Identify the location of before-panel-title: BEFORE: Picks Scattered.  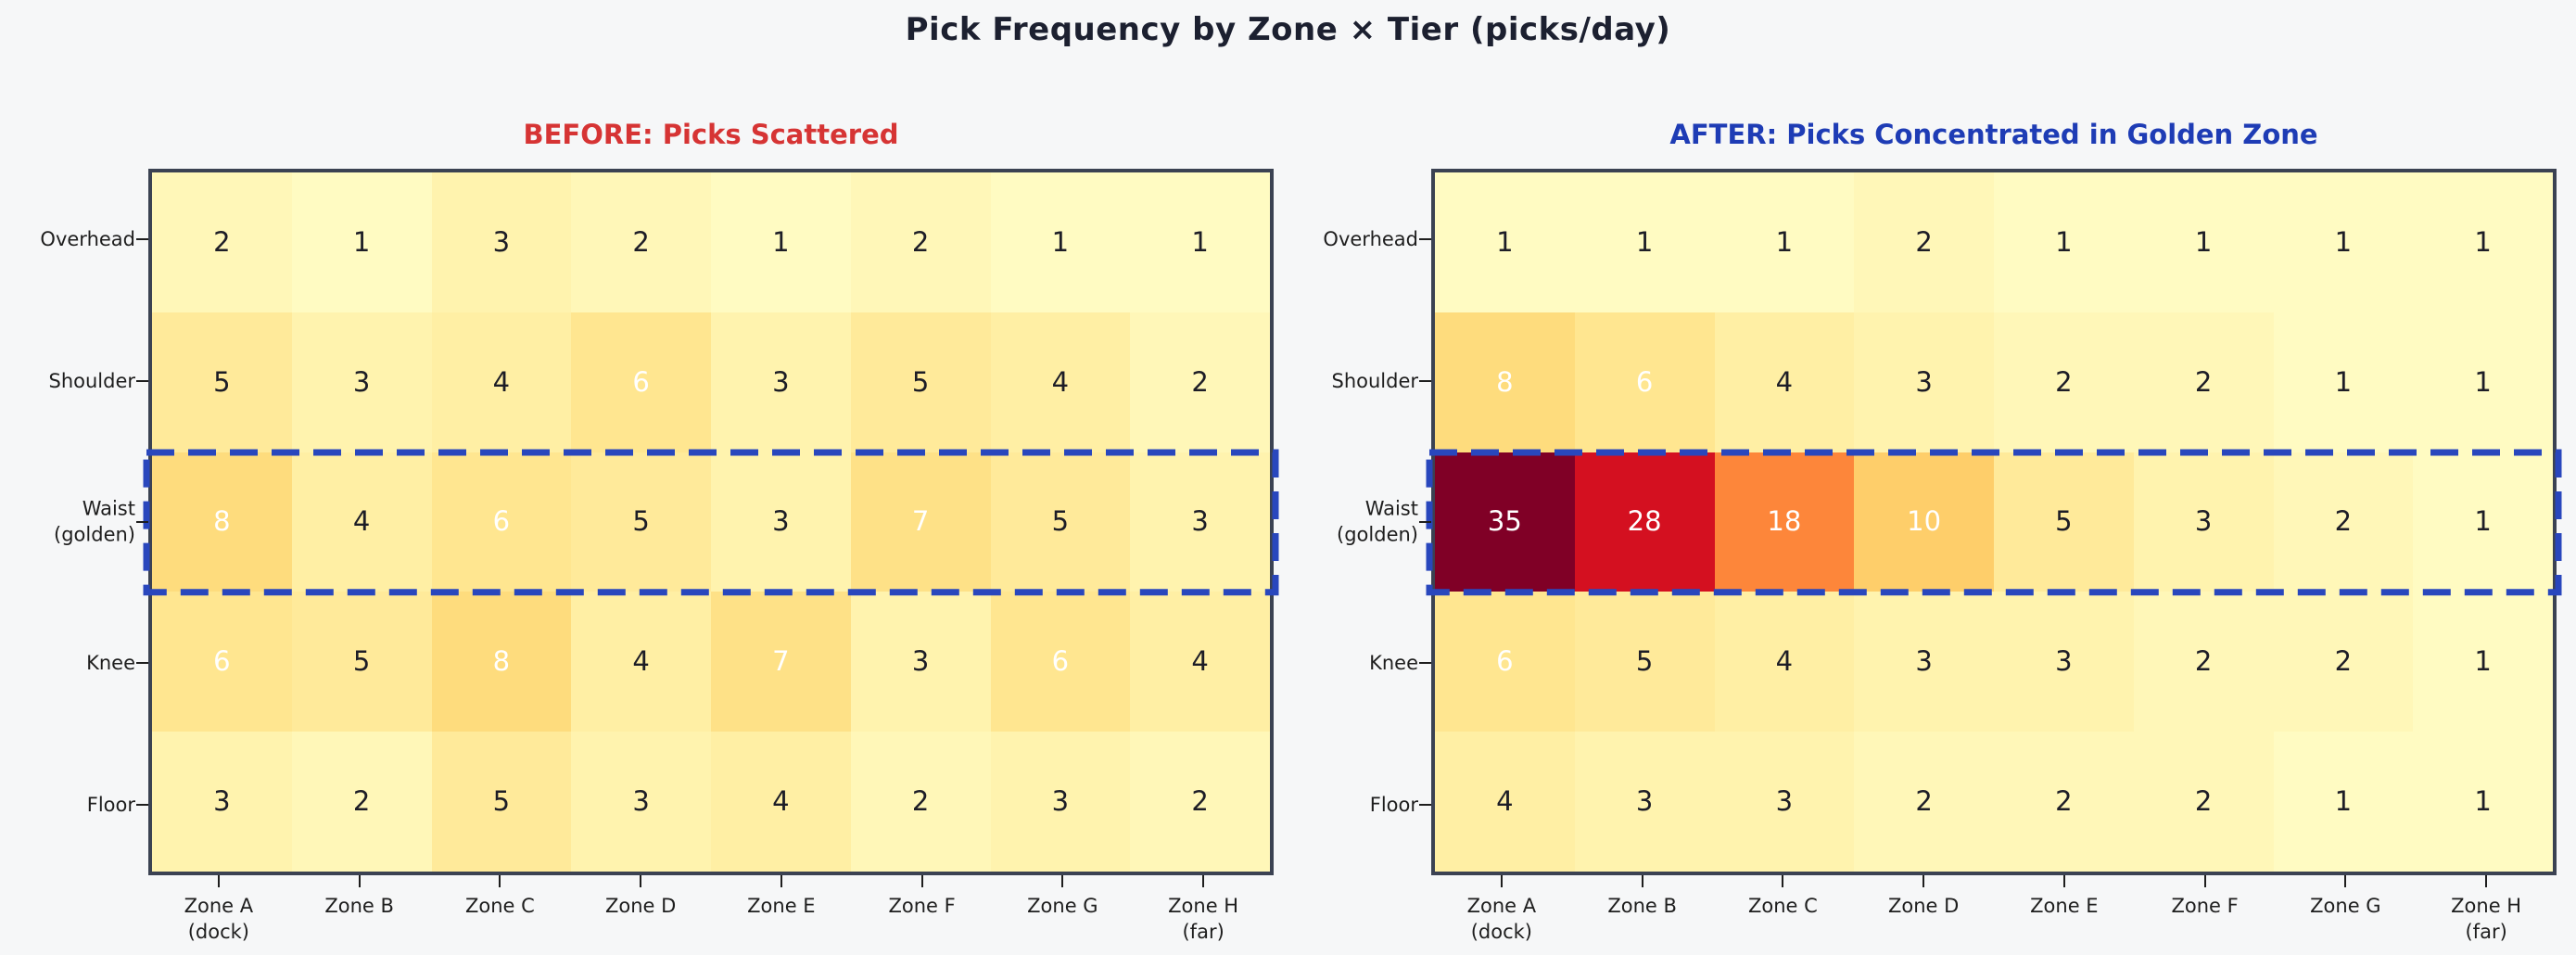
(711, 134).